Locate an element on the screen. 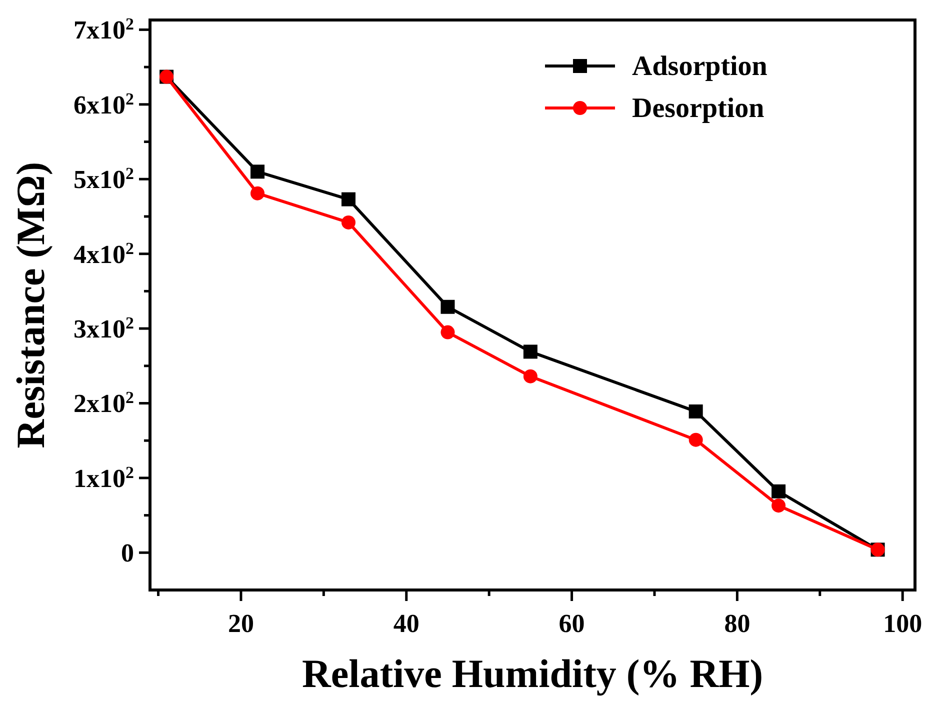  y-tick-label: 2x10$^{2}$ is located at coordinates (104, 403).